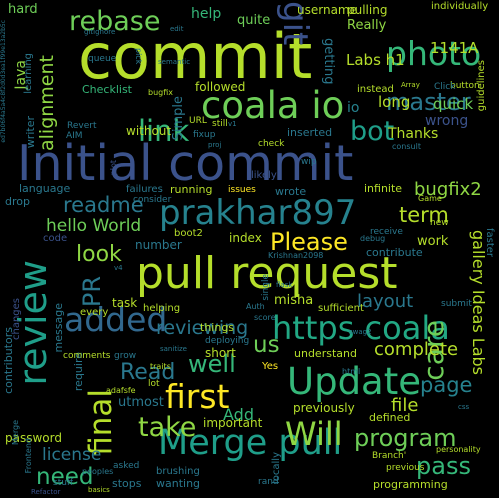 The image size is (499, 498). I want to click on word-misha: misha, so click(293, 300).